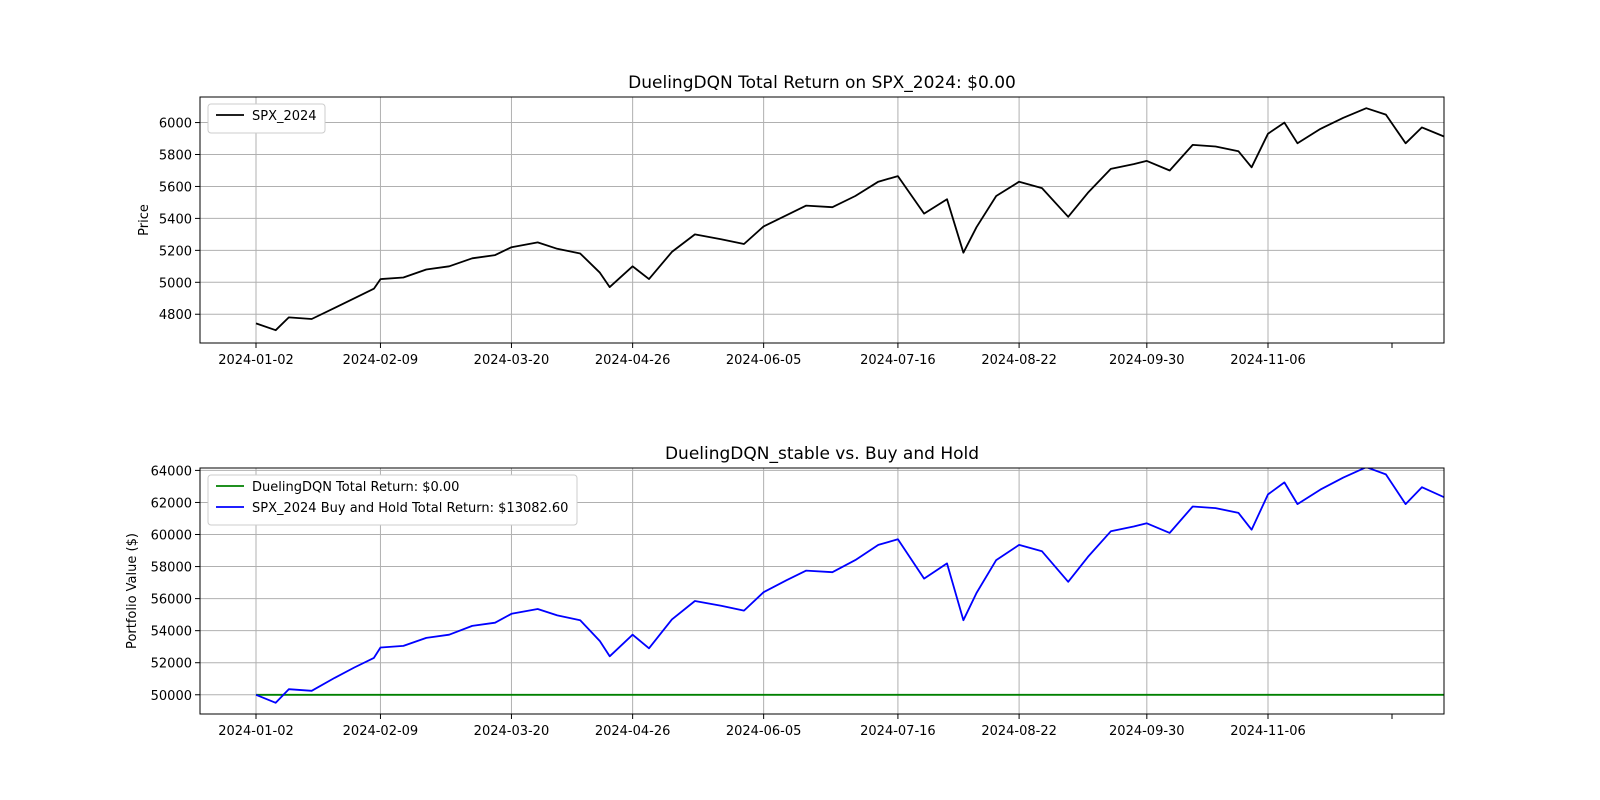  I want to click on y-tick-label: 4800, so click(175, 315).